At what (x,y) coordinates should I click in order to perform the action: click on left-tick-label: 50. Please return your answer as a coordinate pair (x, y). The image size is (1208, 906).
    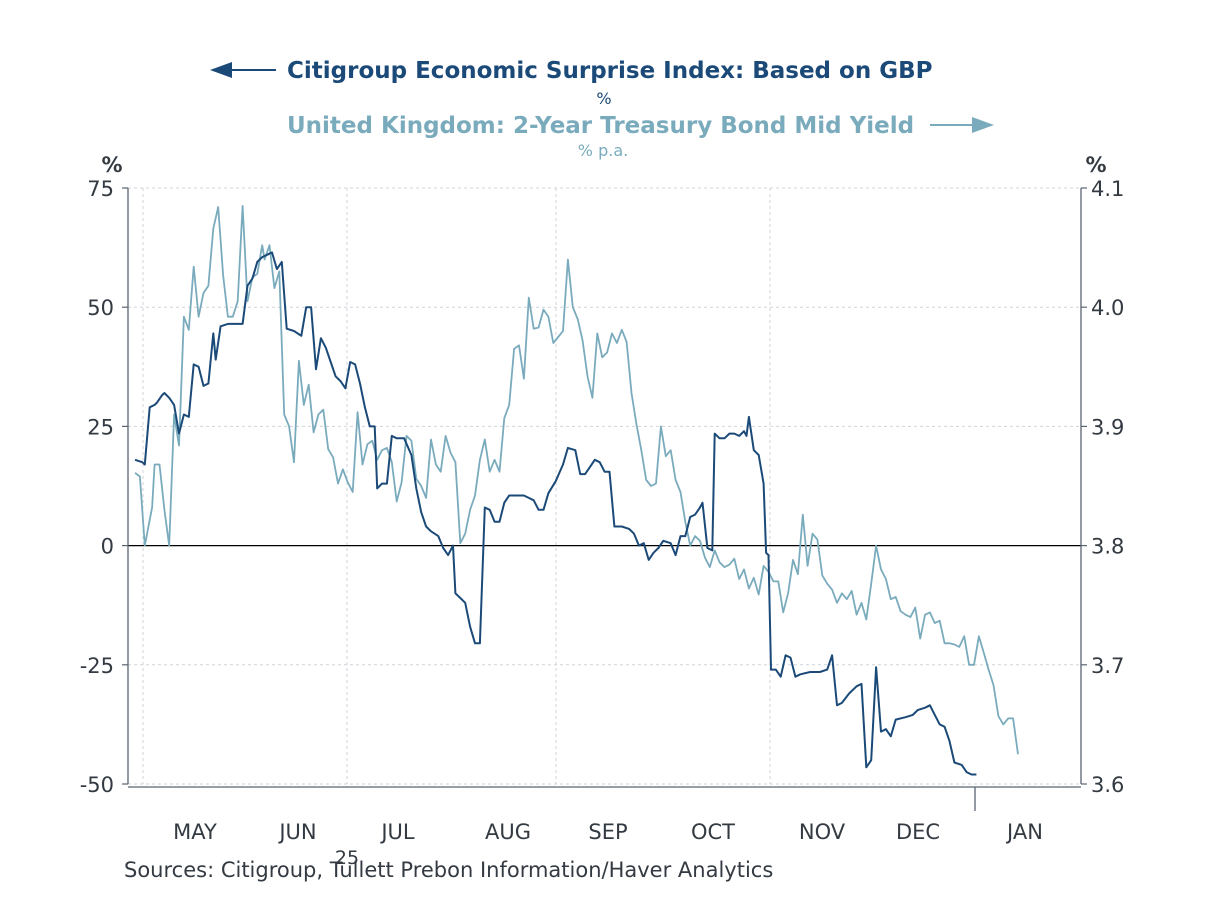
    Looking at the image, I should click on (100, 308).